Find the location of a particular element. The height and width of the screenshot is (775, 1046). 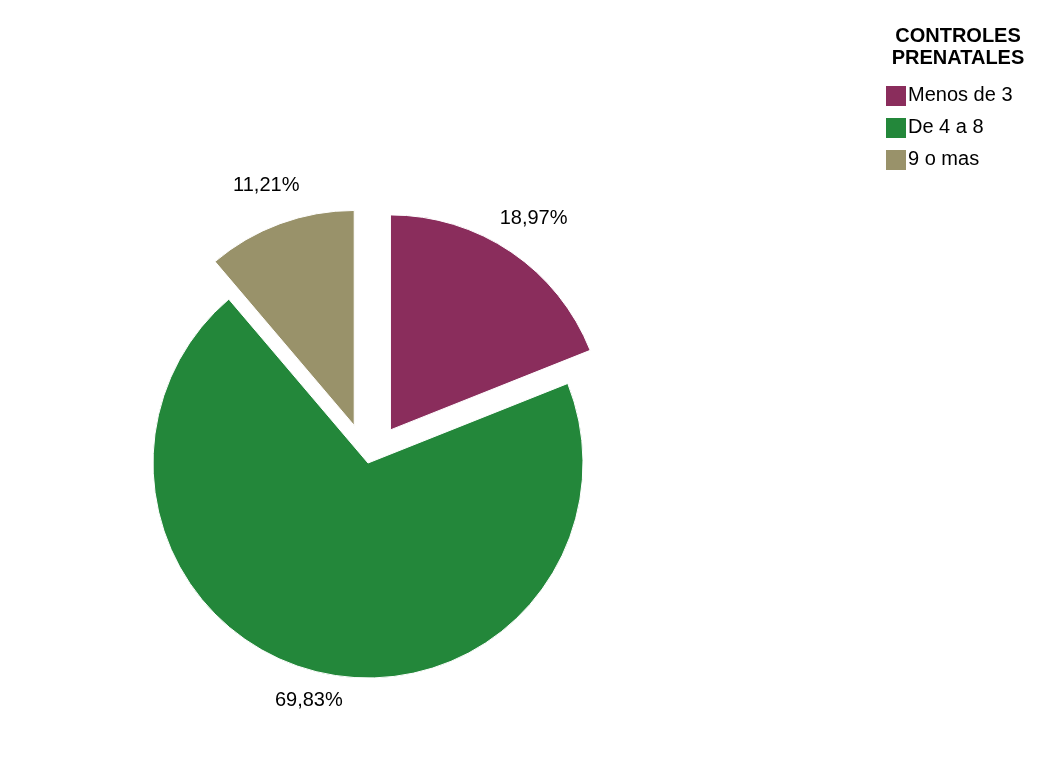

legend-label: 9 o mas is located at coordinates (944, 158).